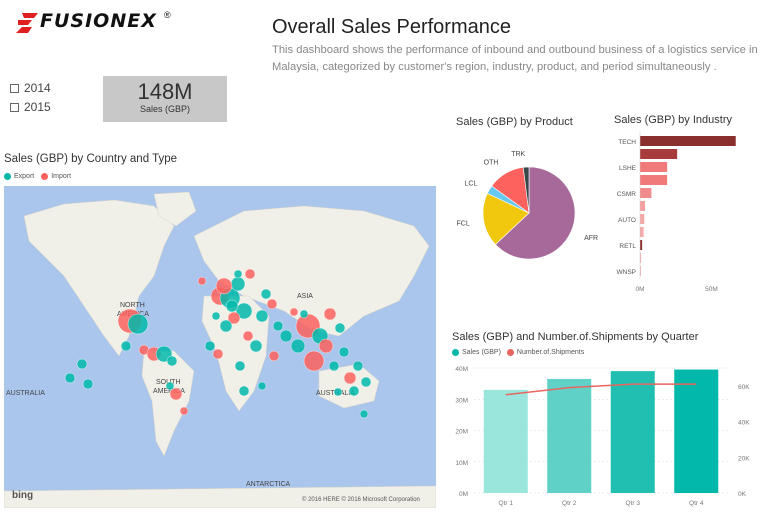 This screenshot has width=768, height=512. What do you see at coordinates (526, 190) in the screenshot?
I see `pie-slice-trk` at bounding box center [526, 190].